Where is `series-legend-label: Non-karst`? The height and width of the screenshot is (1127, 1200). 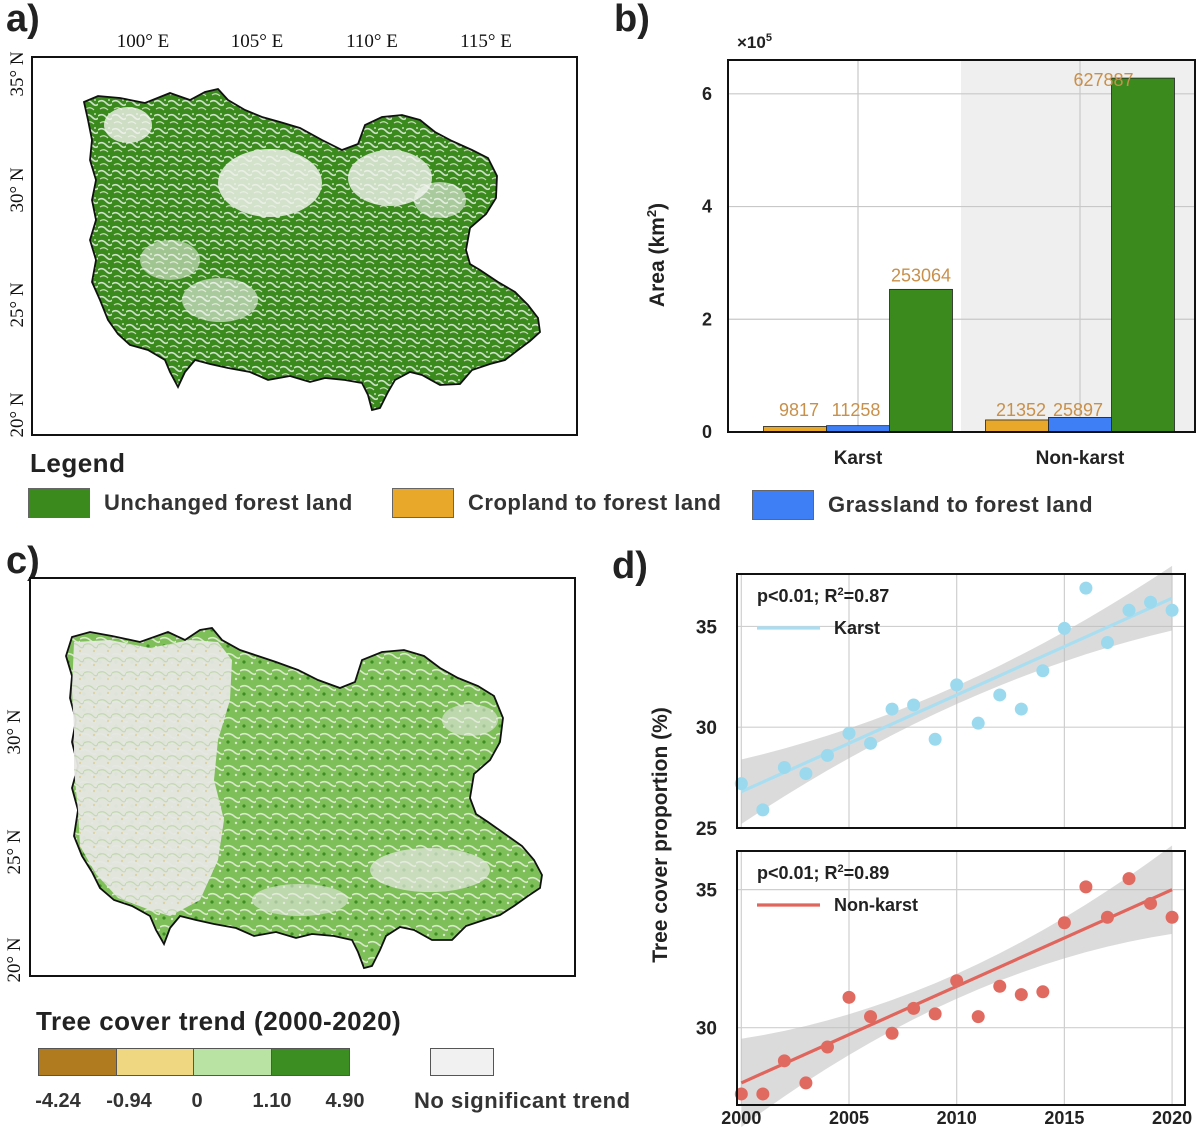
series-legend-label: Non-karst is located at coordinates (876, 905).